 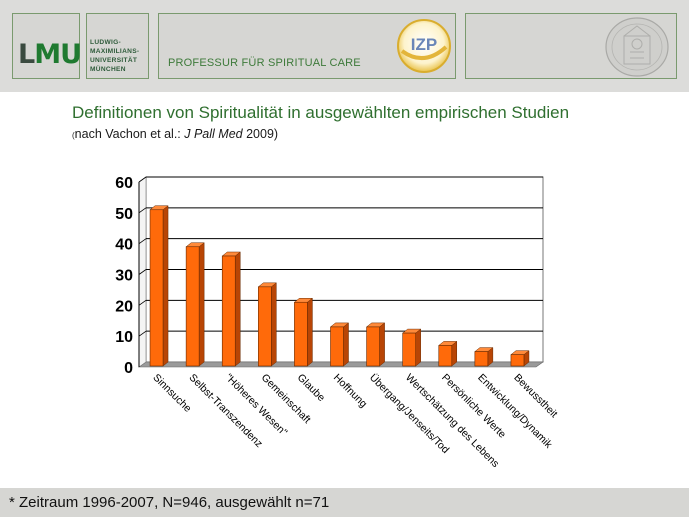 I want to click on izp-logo: IZP, so click(x=424, y=46).